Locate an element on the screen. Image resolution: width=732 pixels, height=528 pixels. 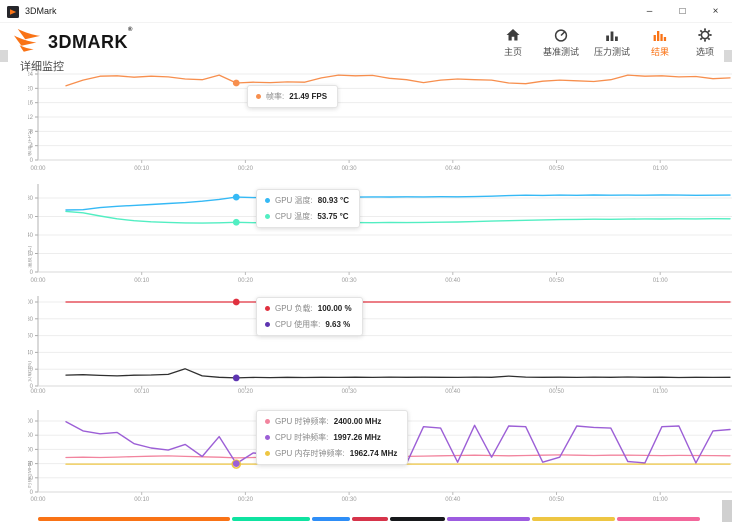
scrollbar-fragment-right-bottom is located at coordinates (727, 511).